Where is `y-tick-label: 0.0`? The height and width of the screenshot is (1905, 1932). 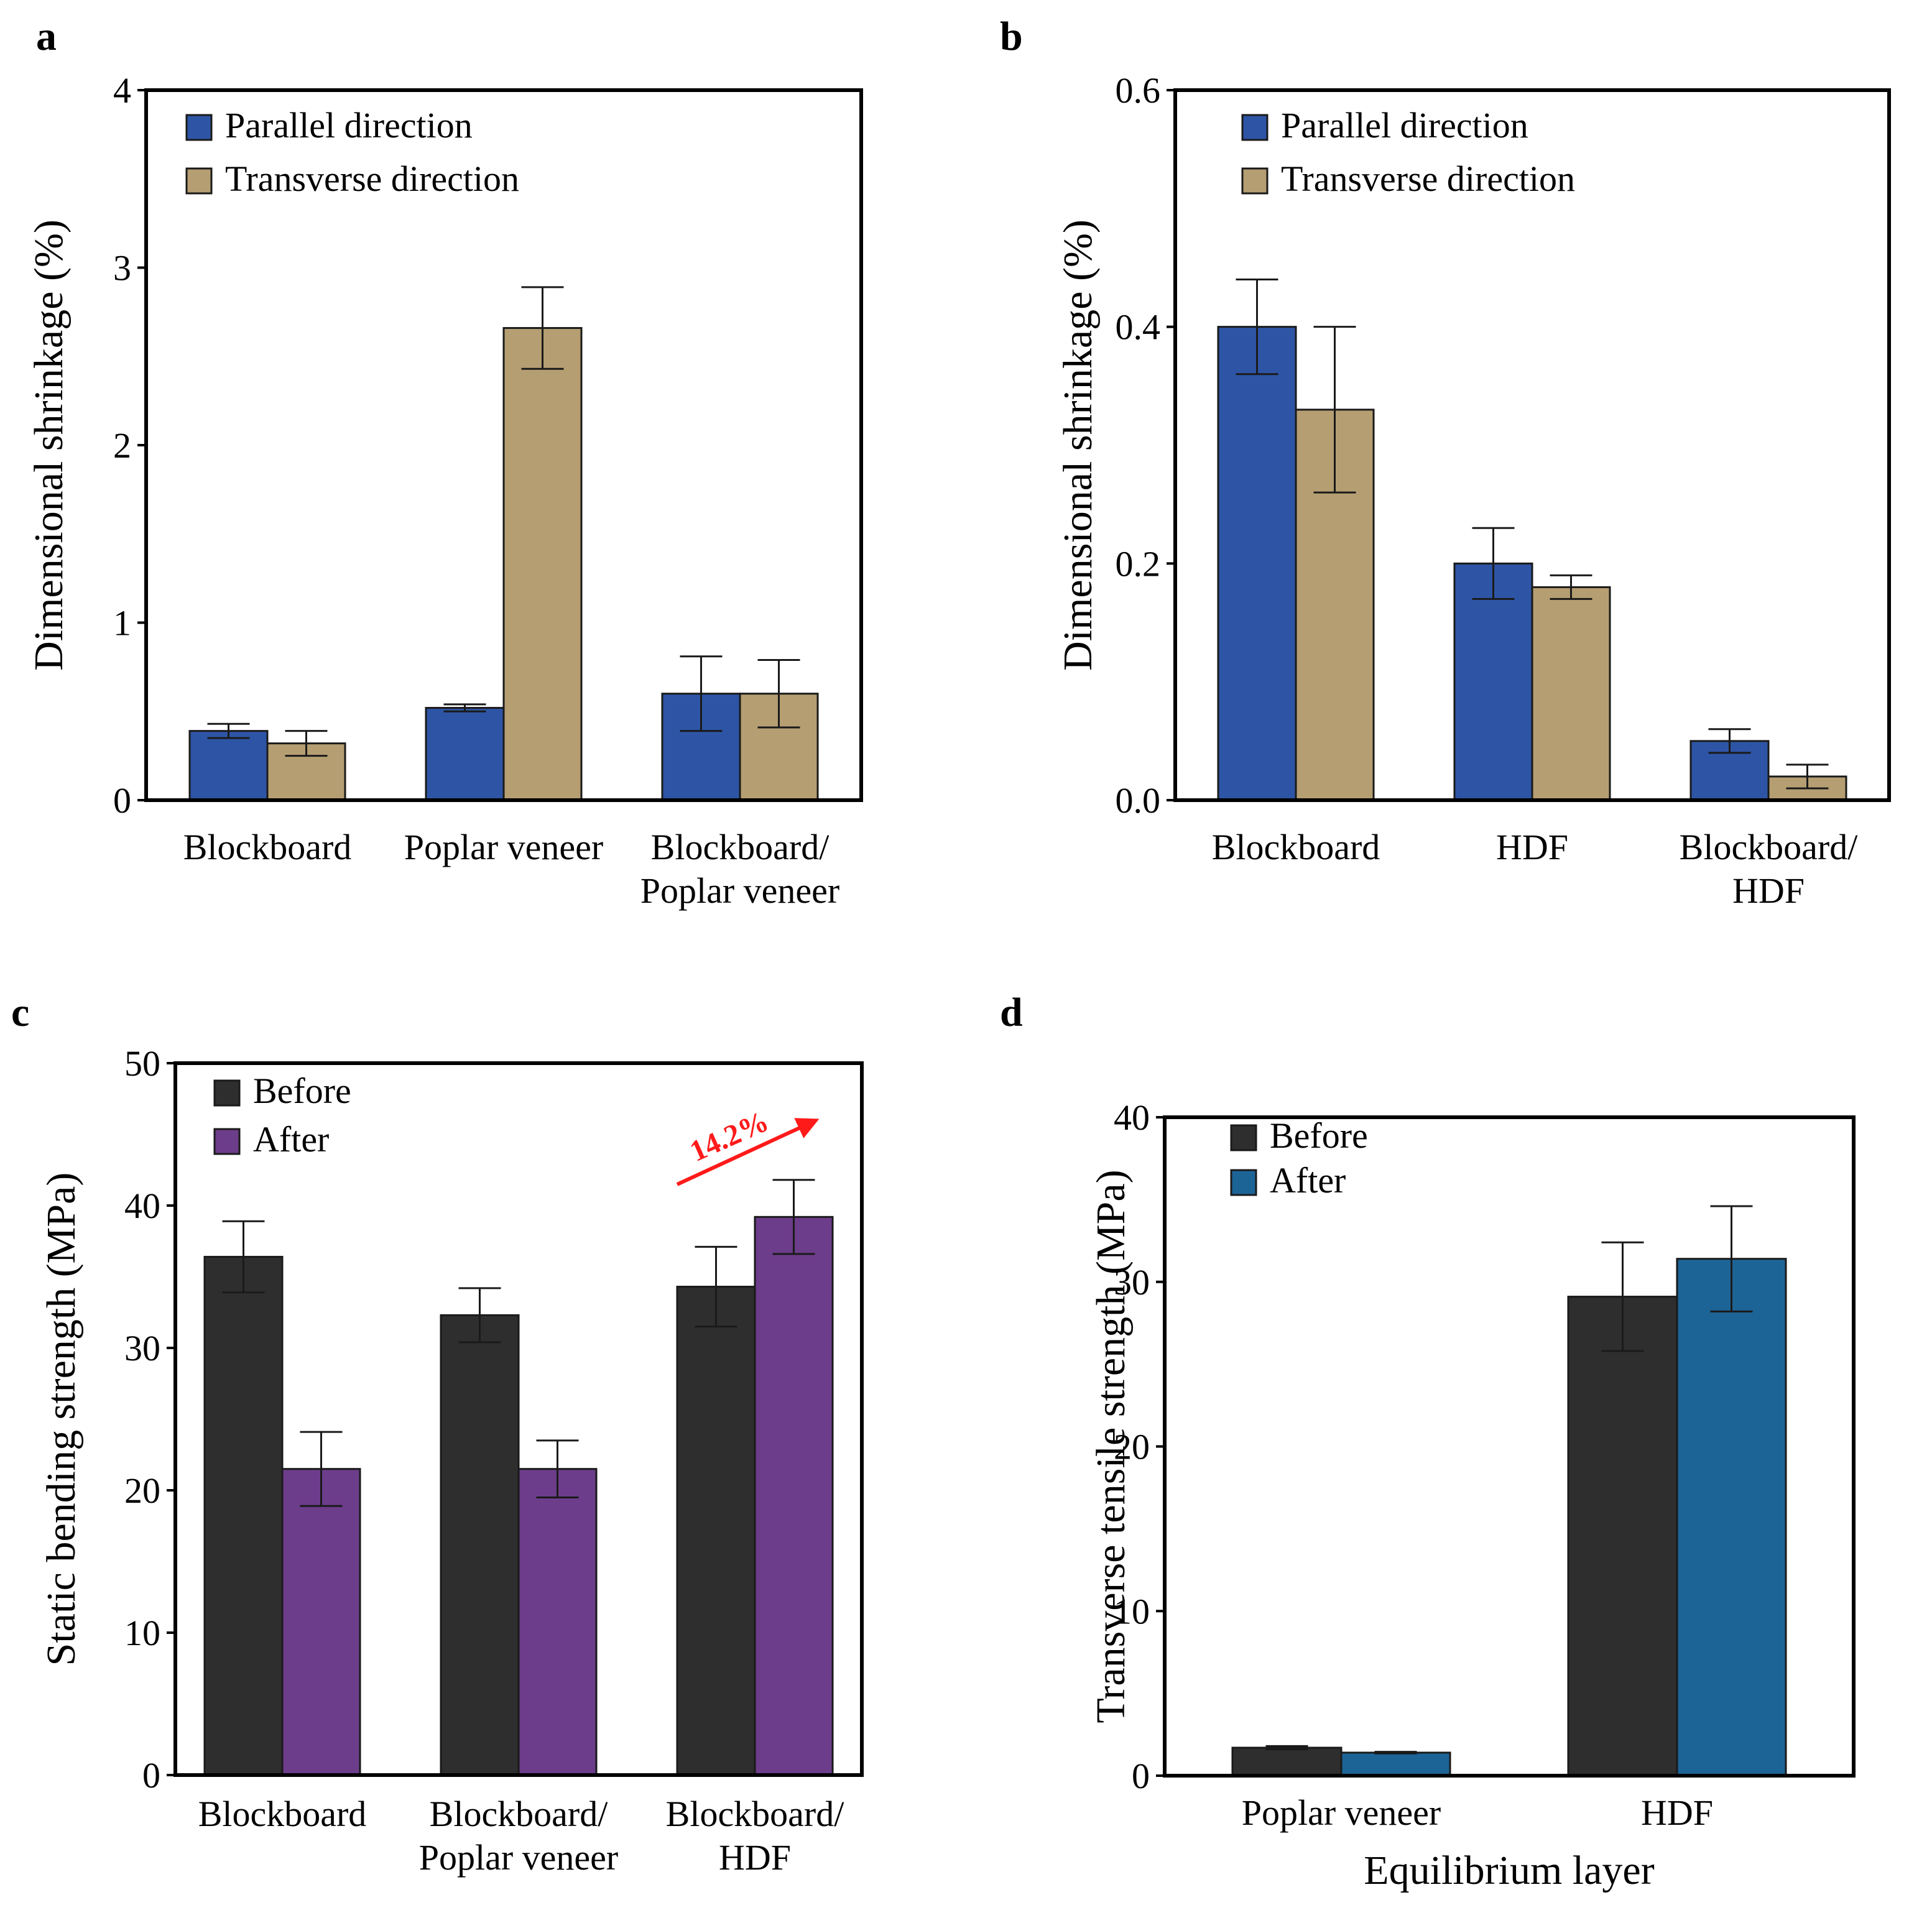 y-tick-label: 0.0 is located at coordinates (1138, 800).